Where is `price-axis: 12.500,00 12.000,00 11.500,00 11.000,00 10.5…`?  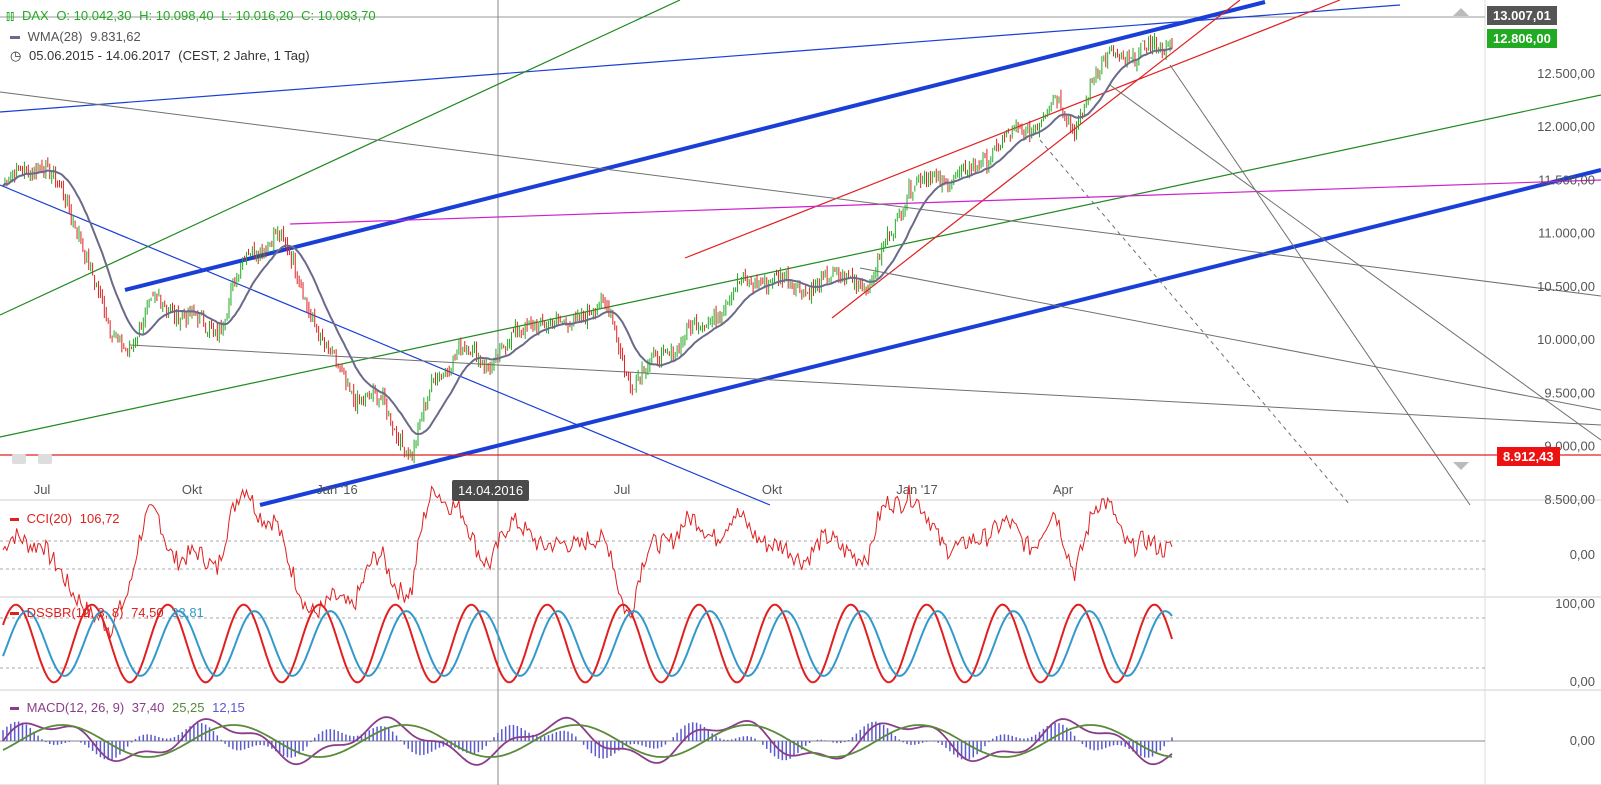 price-axis: 12.500,00 12.000,00 11.500,00 11.000,00 10.5… is located at coordinates (1566, 286).